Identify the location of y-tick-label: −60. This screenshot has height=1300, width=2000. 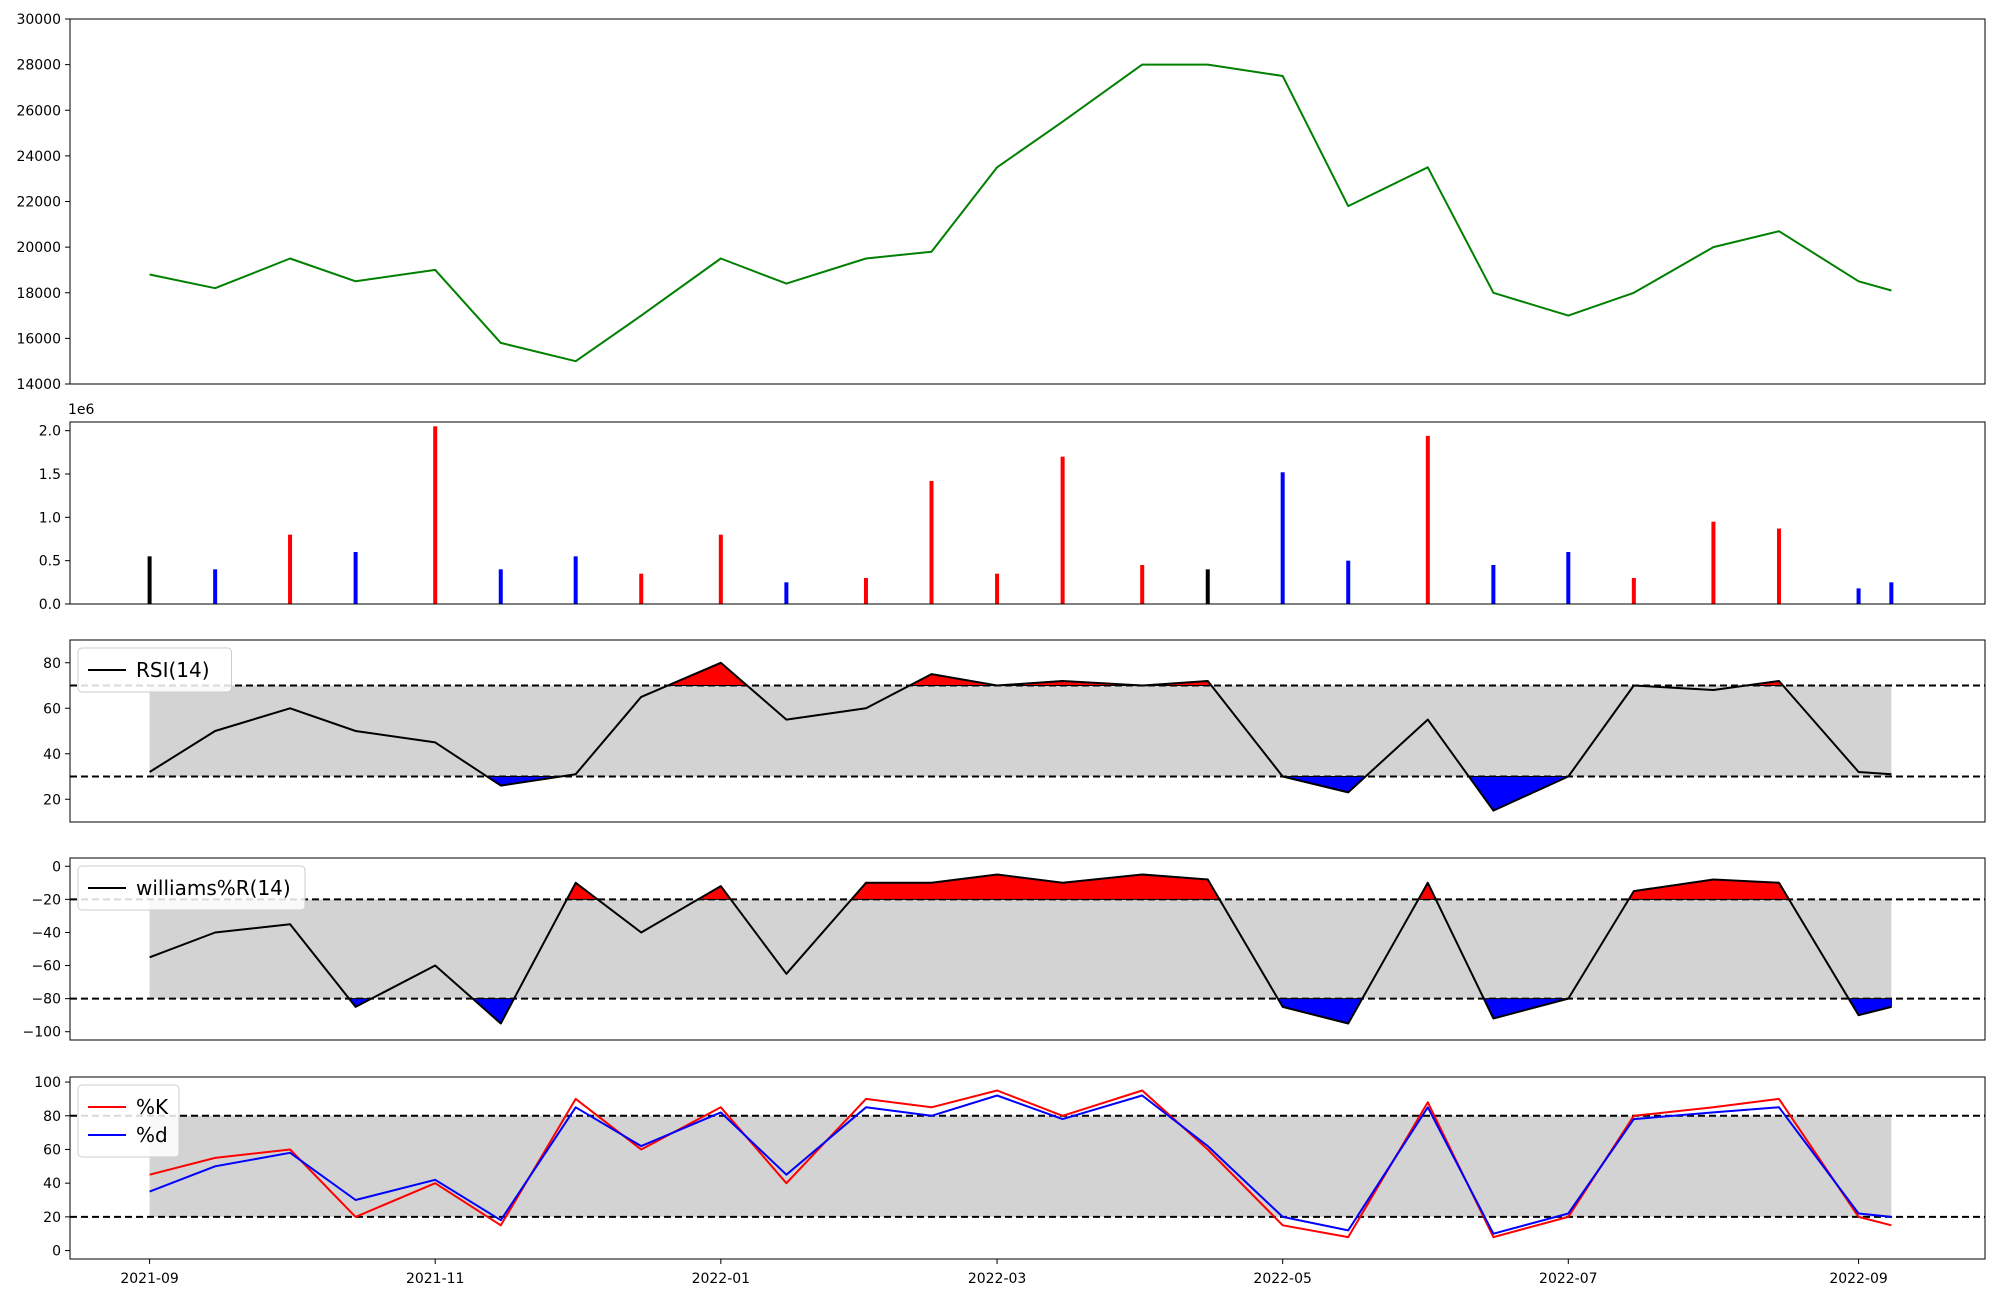
(46, 967).